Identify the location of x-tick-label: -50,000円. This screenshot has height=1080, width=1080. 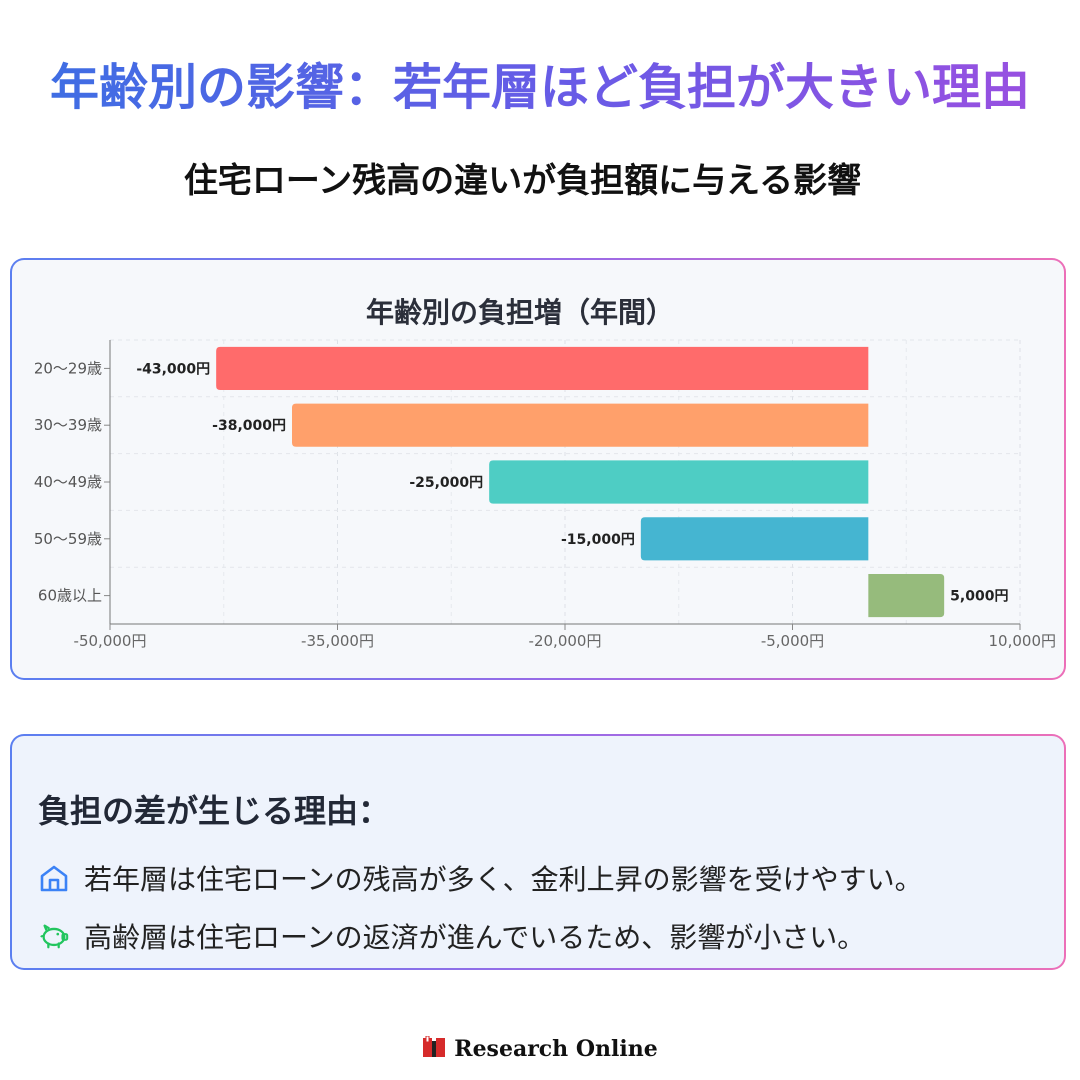
(110, 641).